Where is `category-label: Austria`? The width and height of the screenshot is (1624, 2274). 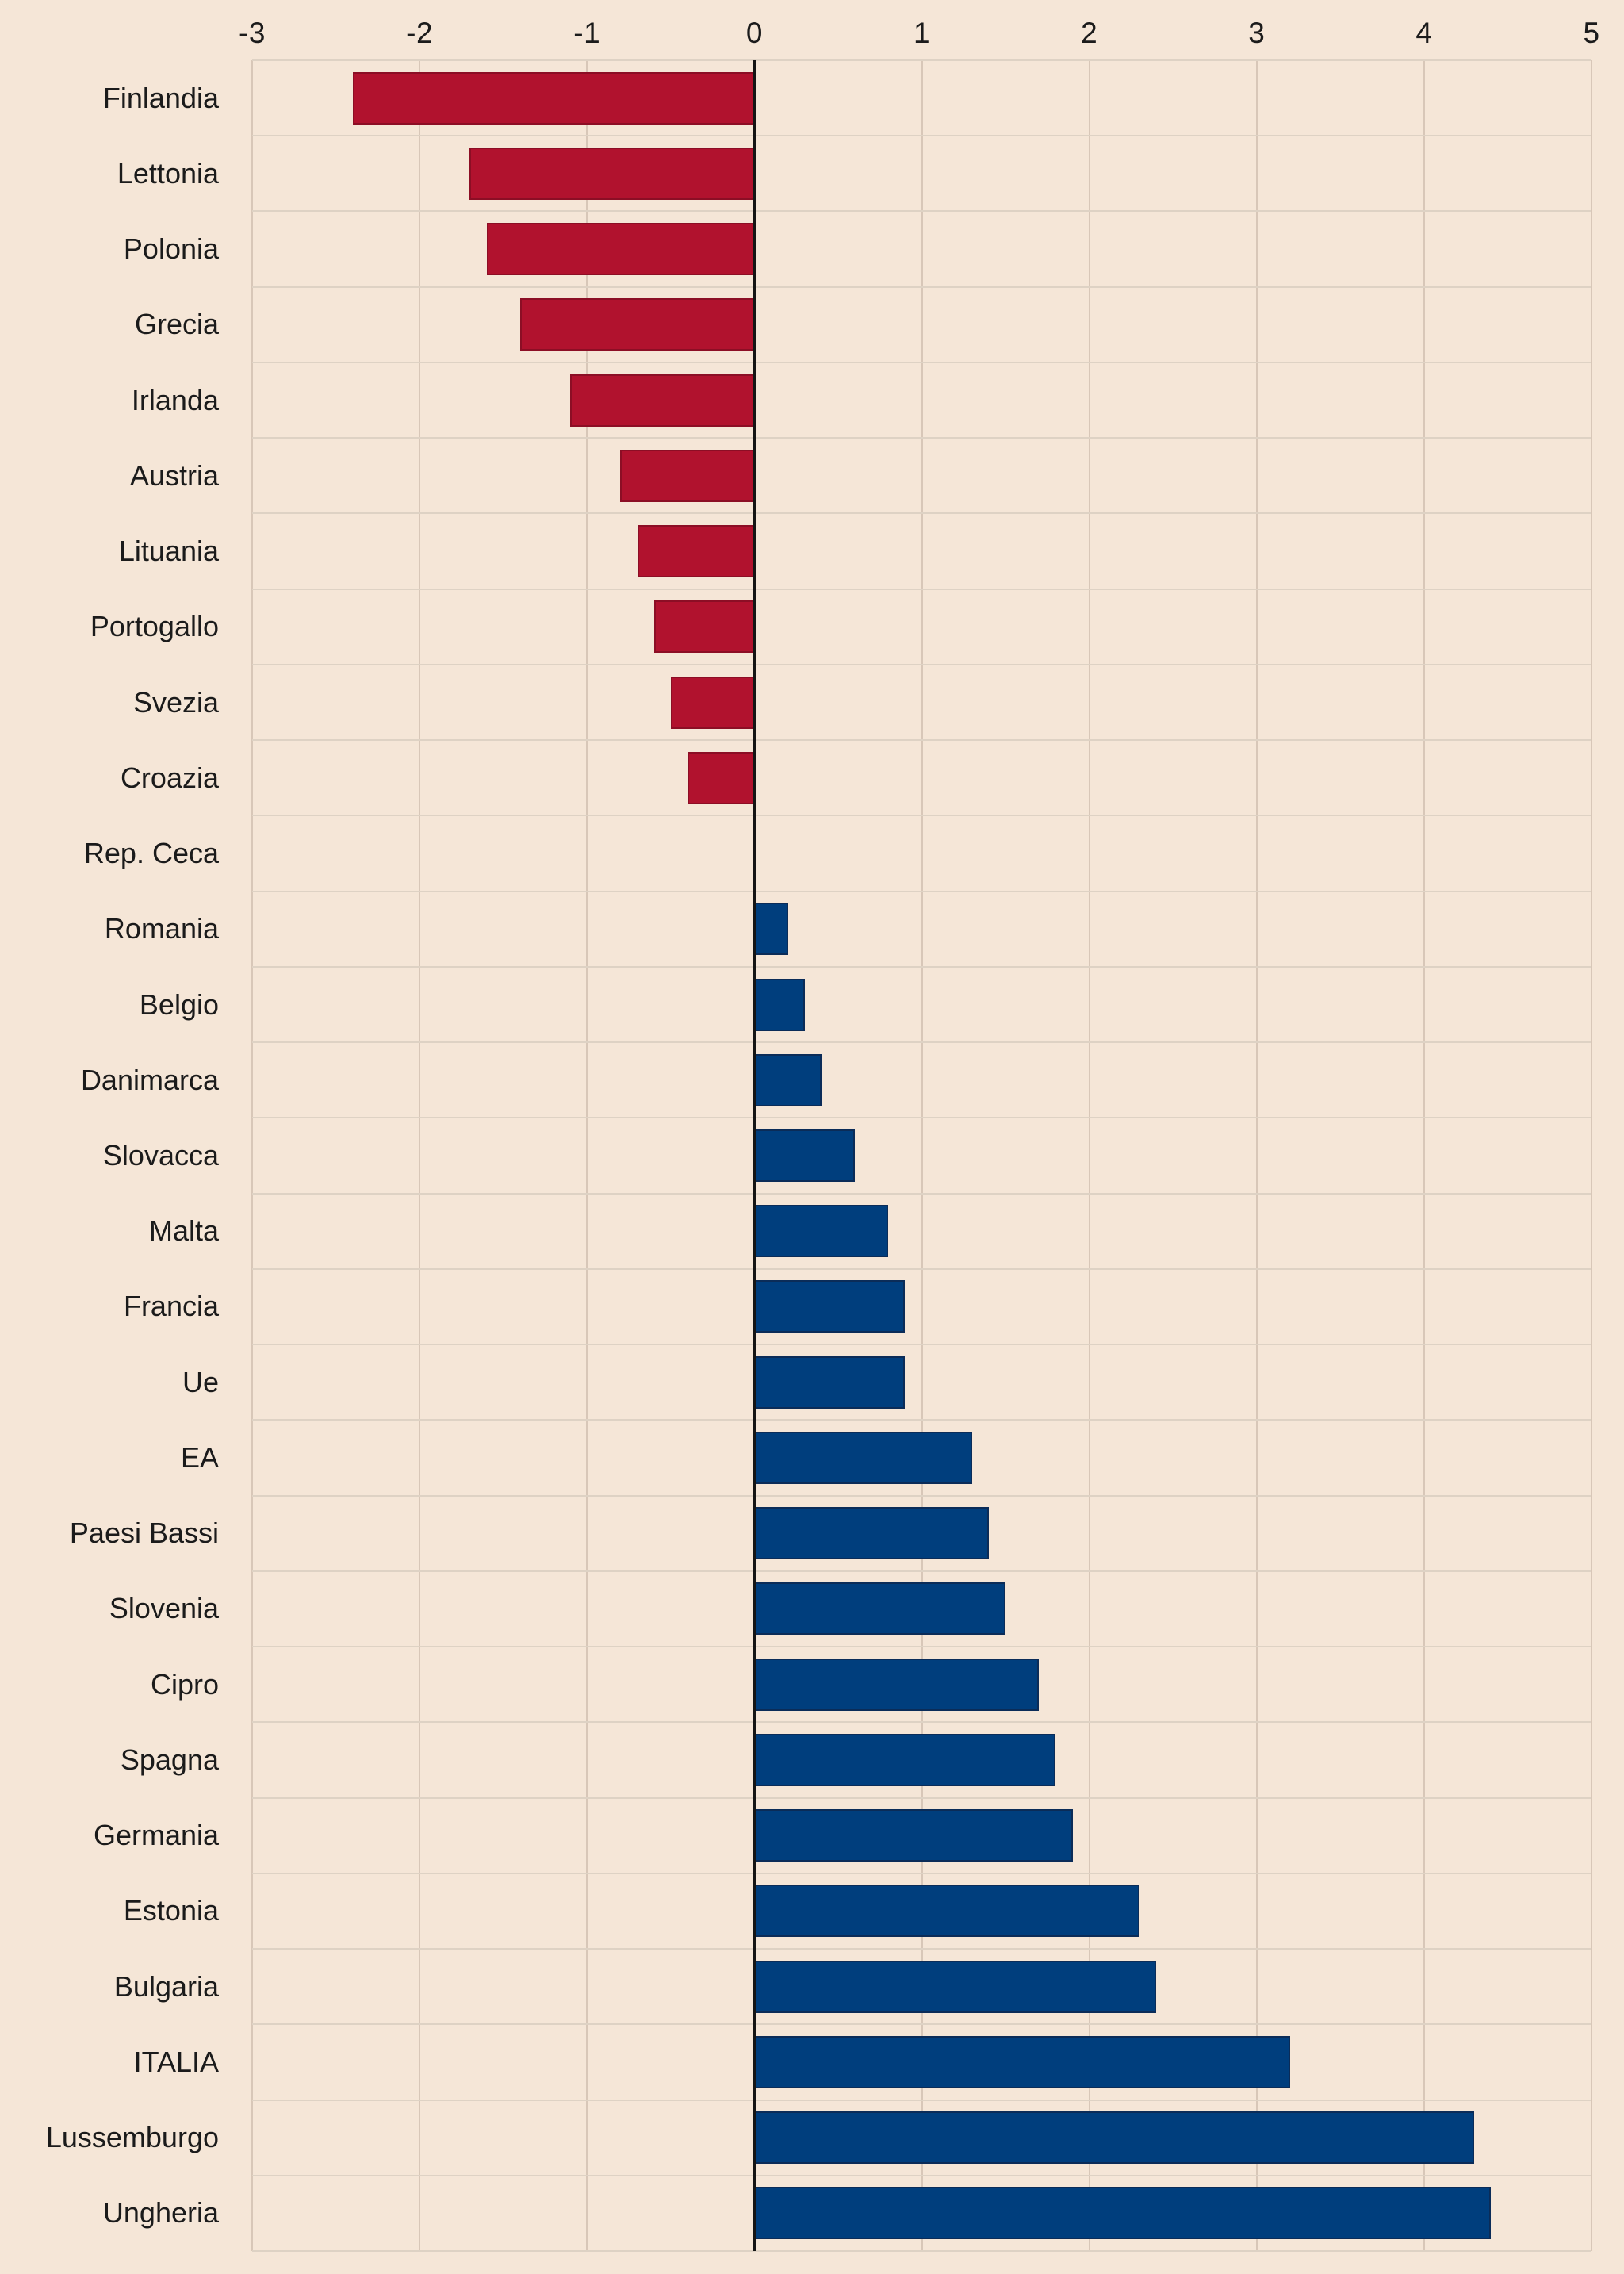 category-label: Austria is located at coordinates (174, 475).